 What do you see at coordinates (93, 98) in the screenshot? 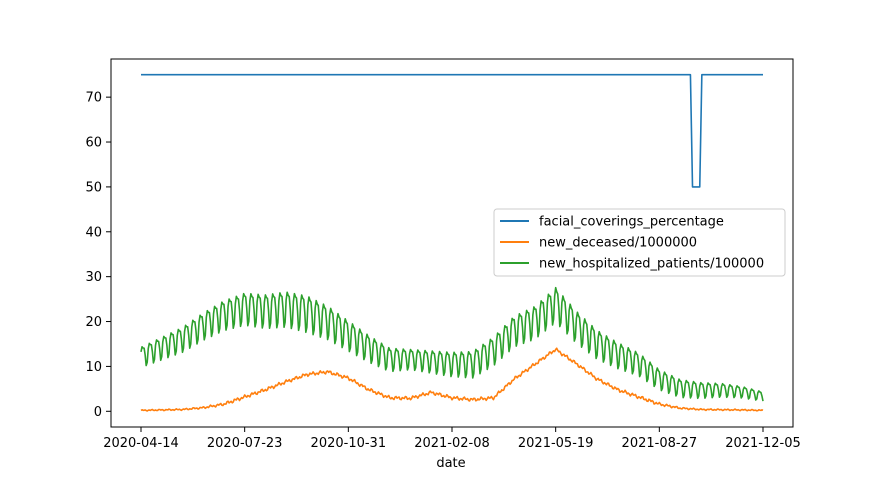
I see `y-tick-label: 70` at bounding box center [93, 98].